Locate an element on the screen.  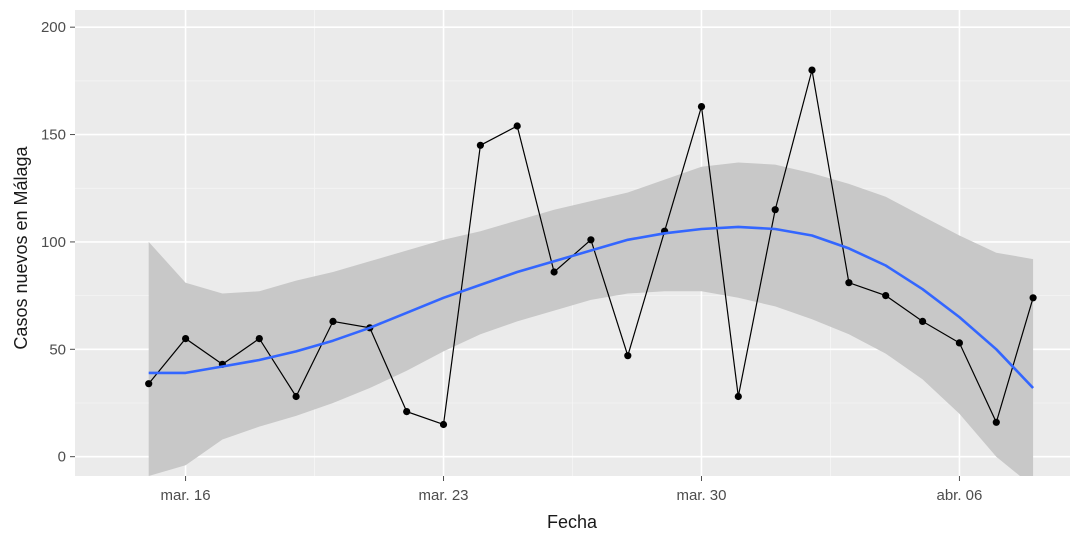
y-axis-title: Casos nuevos en Málaga is located at coordinates (21, 247).